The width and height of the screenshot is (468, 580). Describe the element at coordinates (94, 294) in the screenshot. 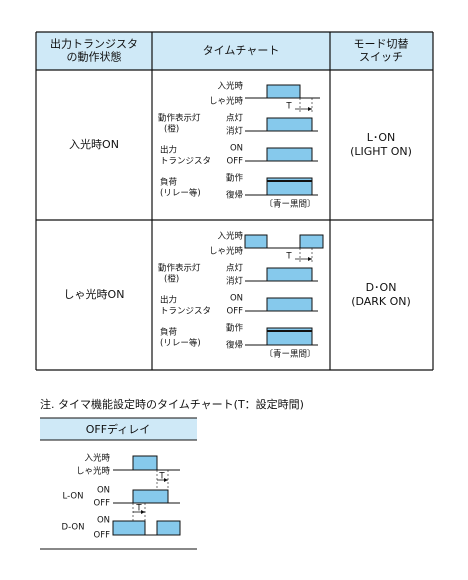

I see `state: しゃ光時ON` at that location.